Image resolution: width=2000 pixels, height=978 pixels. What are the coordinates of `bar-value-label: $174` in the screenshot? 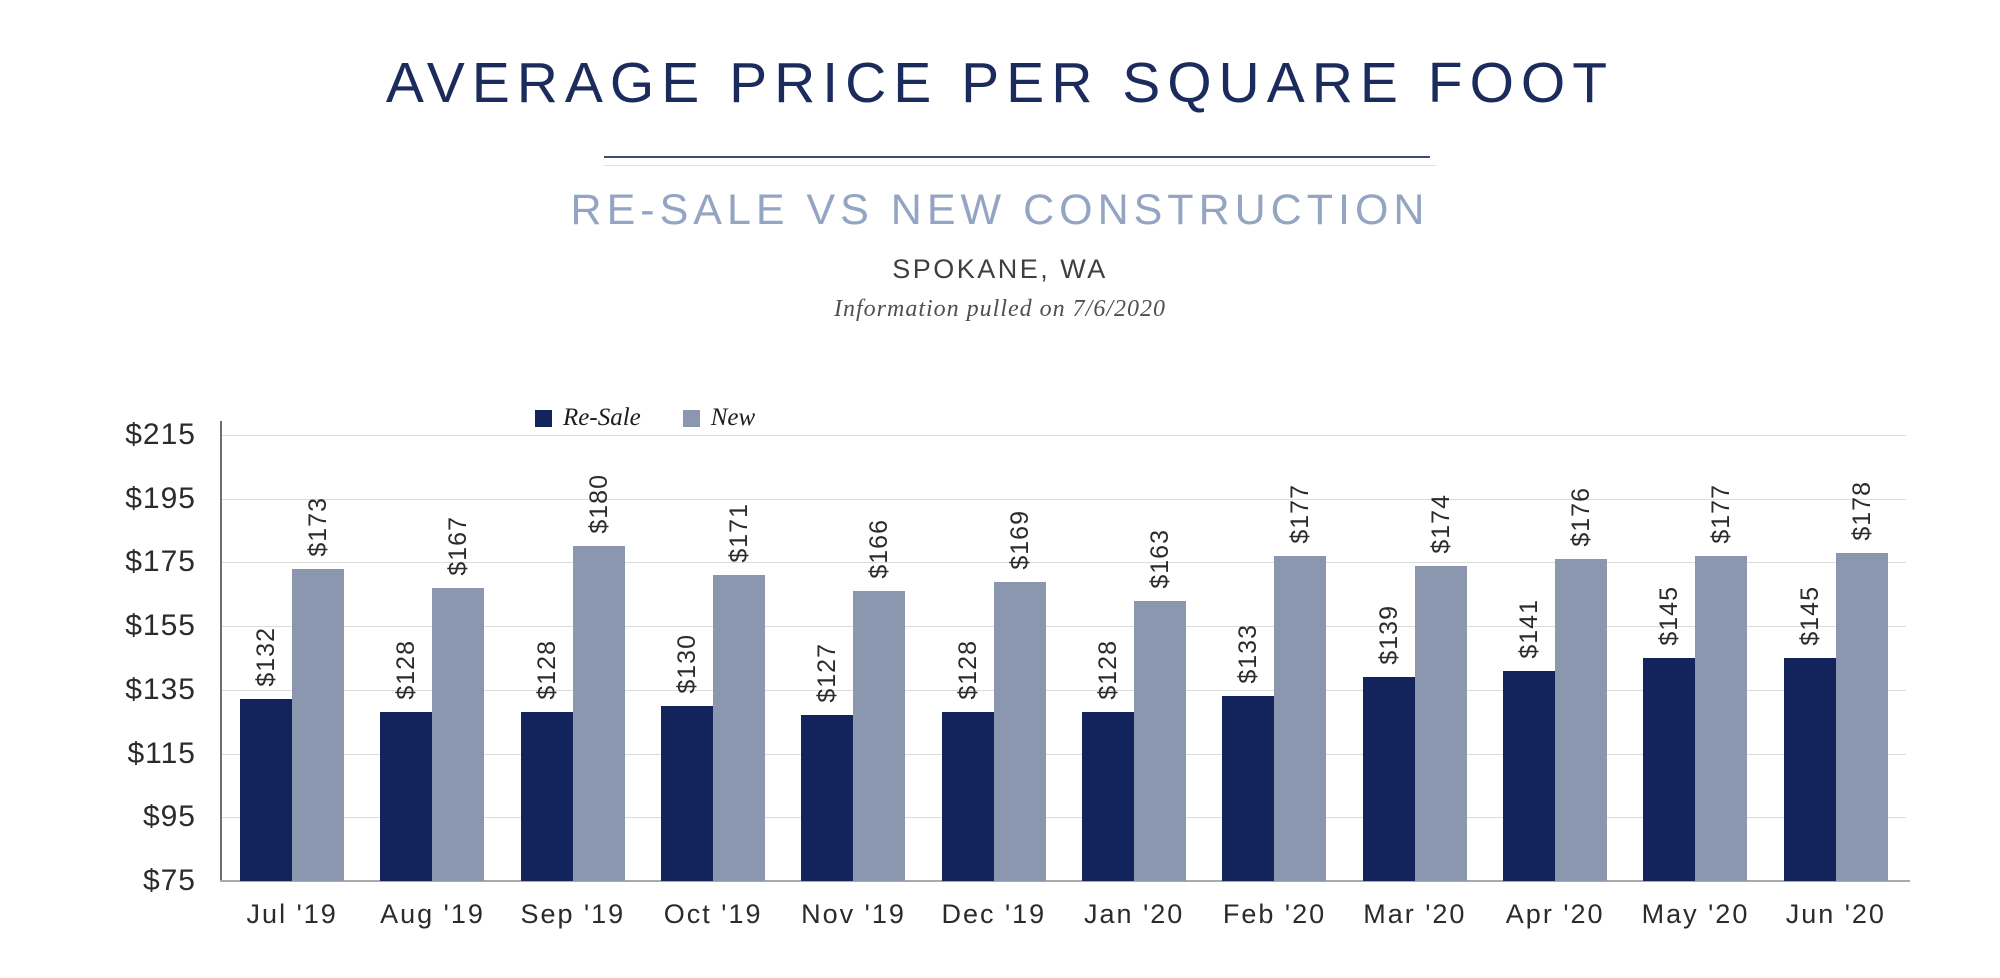 It's located at (1440, 524).